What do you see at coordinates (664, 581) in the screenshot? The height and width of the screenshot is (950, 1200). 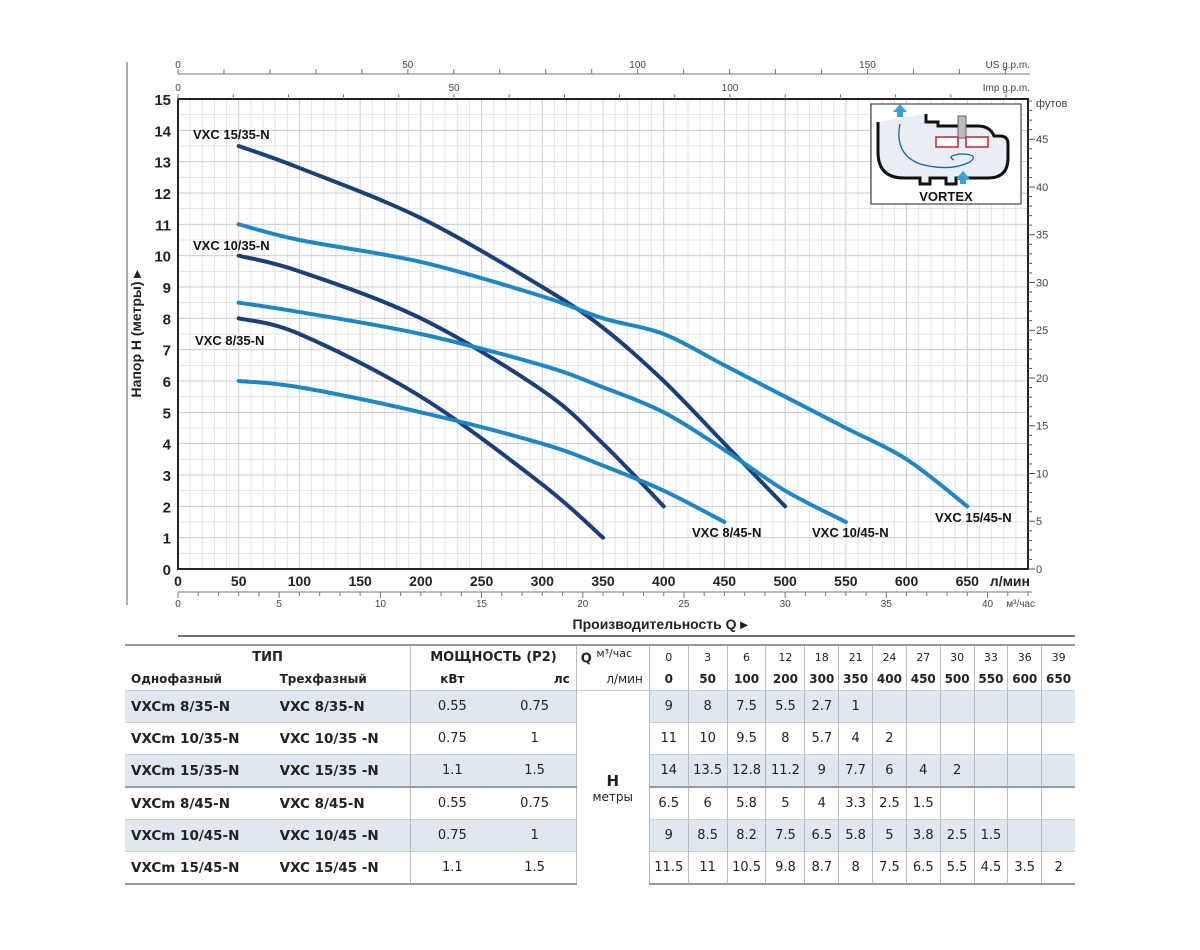 I see `x-tick-label: 400` at bounding box center [664, 581].